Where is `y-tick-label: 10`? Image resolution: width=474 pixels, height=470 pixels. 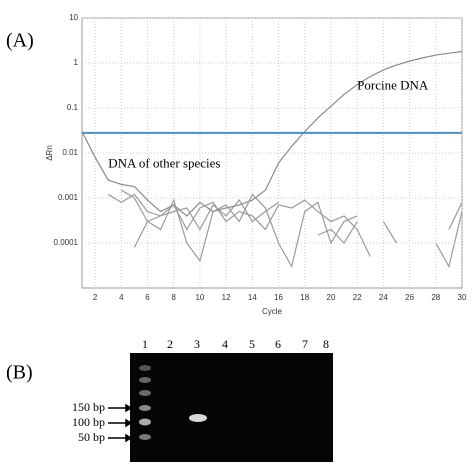 y-tick-label: 10 is located at coordinates (73, 17).